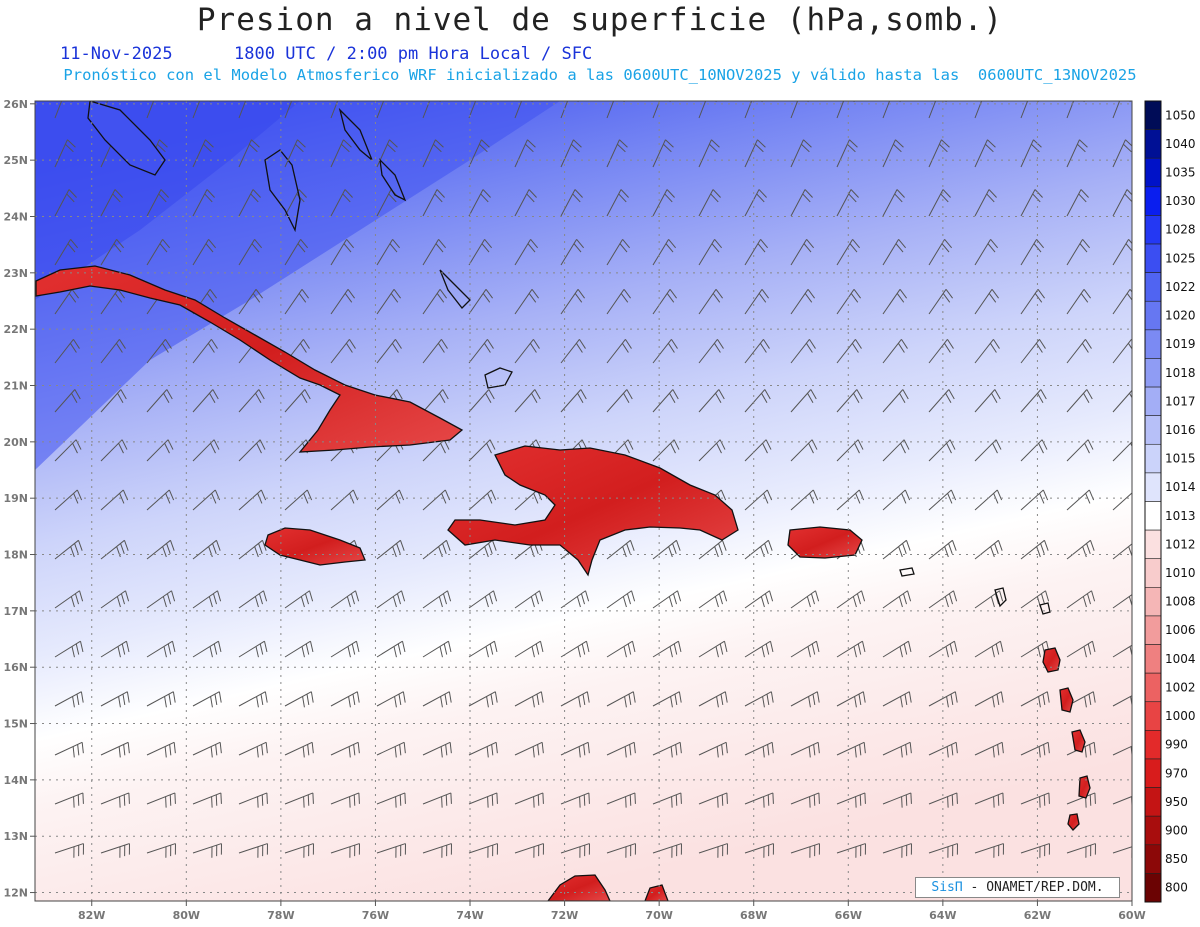  Describe the element at coordinates (1180, 373) in the screenshot. I see `colorbar-label: 1018` at that location.